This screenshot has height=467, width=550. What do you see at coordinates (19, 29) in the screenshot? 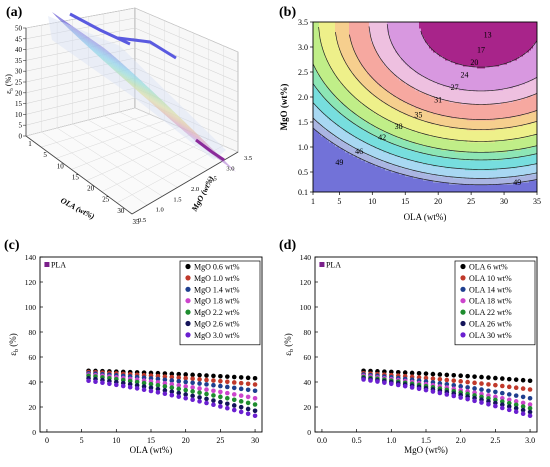
I see `z-tick-label: 50` at bounding box center [19, 29].